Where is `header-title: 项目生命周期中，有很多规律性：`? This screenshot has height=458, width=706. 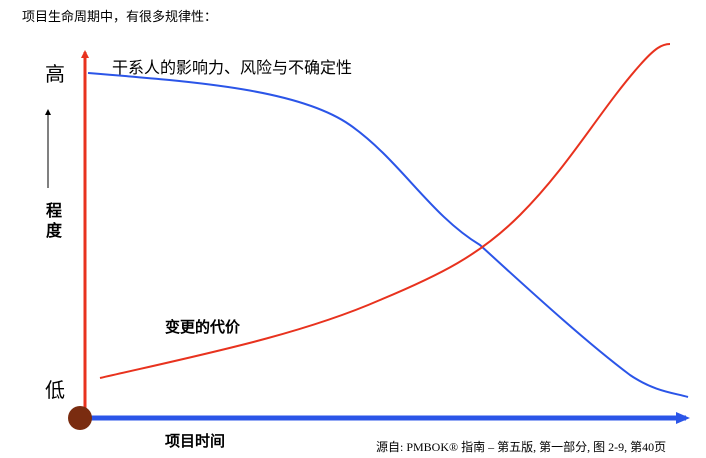 header-title: 项目生命周期中，有很多规律性： is located at coordinates (120, 17).